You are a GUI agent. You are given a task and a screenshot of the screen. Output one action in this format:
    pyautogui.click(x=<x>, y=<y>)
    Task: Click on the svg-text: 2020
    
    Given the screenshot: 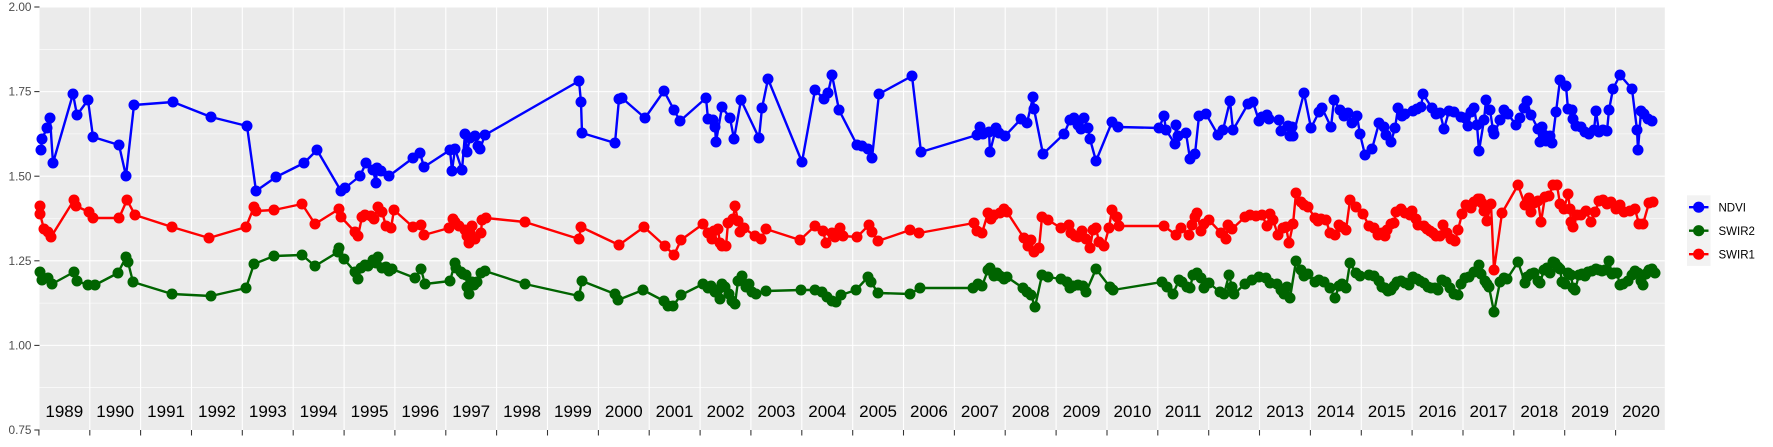 What is the action you would take?
    pyautogui.click(x=1641, y=411)
    